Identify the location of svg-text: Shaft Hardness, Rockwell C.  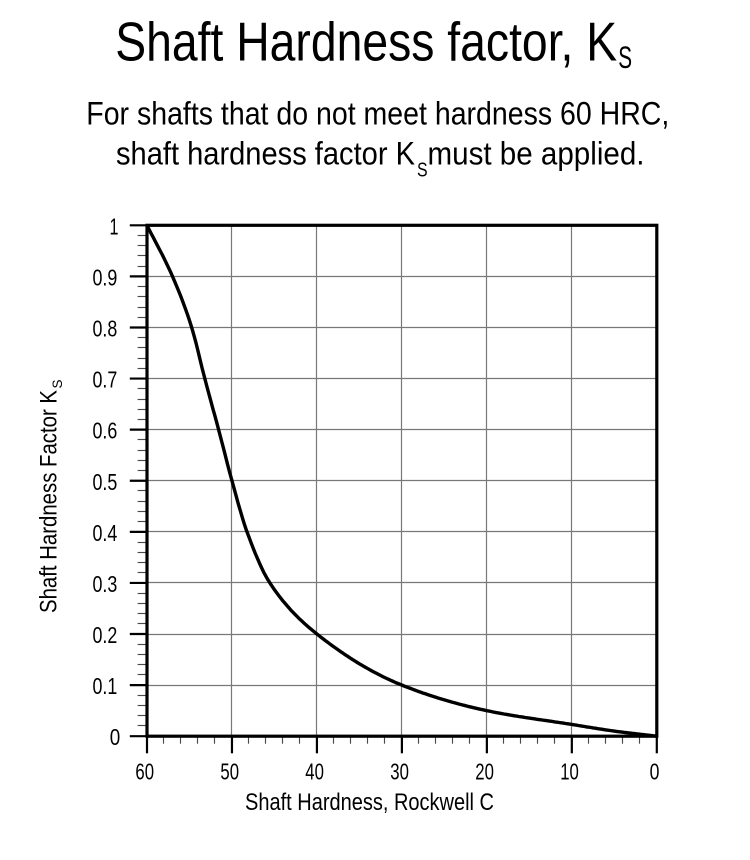
(369, 802).